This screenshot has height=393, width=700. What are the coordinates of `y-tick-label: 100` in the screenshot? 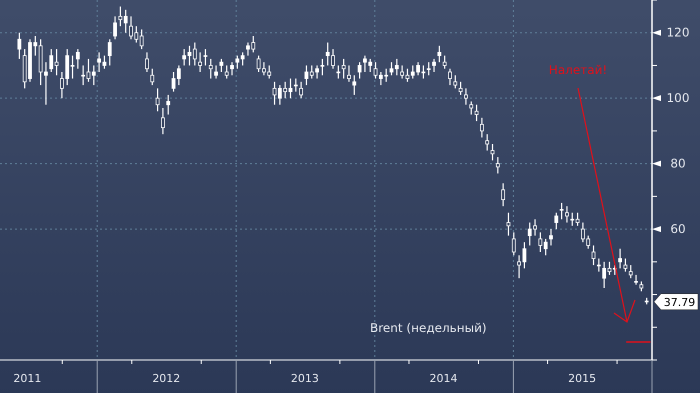 It's located at (678, 98).